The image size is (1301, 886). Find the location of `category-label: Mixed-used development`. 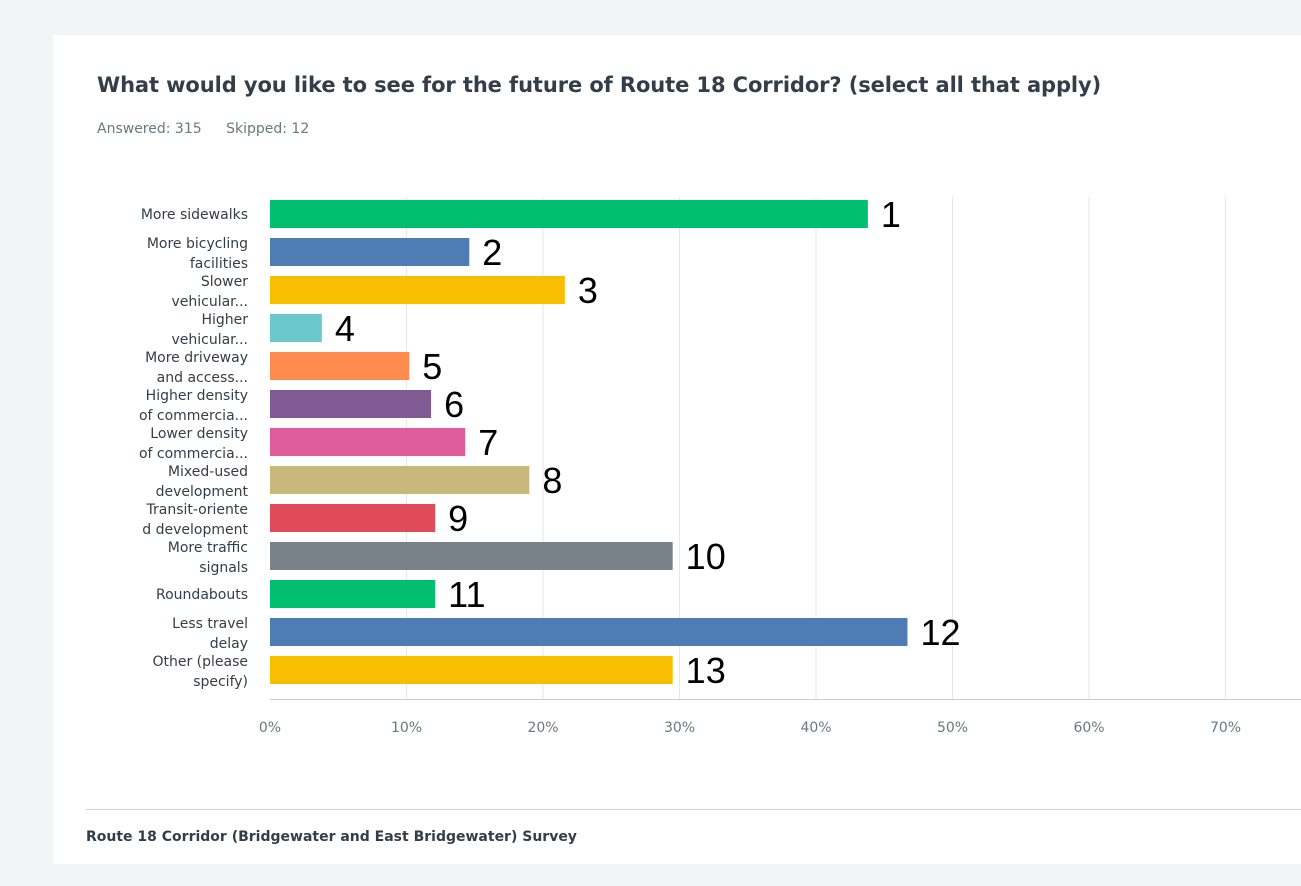

category-label: Mixed-used development is located at coordinates (202, 482).